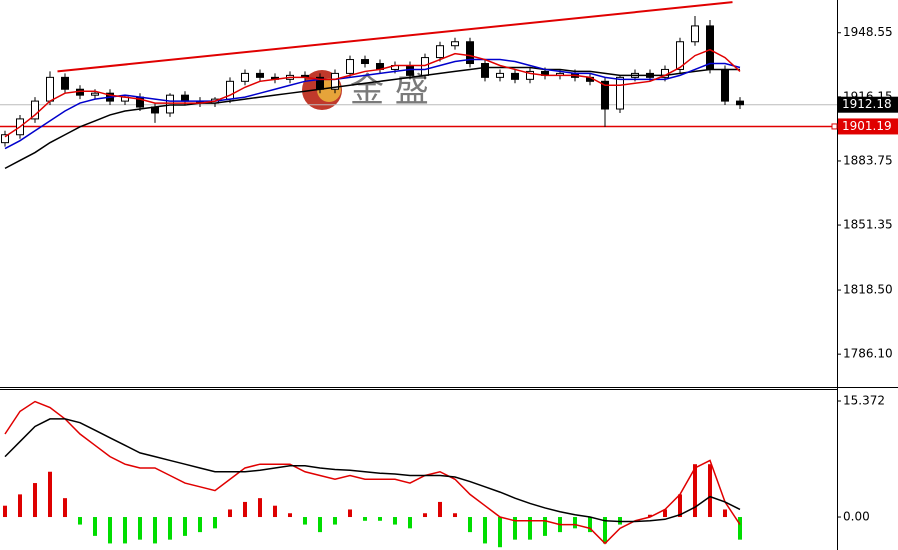 Image resolution: width=898 pixels, height=550 pixels. I want to click on y-tick-label: 0.00, so click(856, 517).